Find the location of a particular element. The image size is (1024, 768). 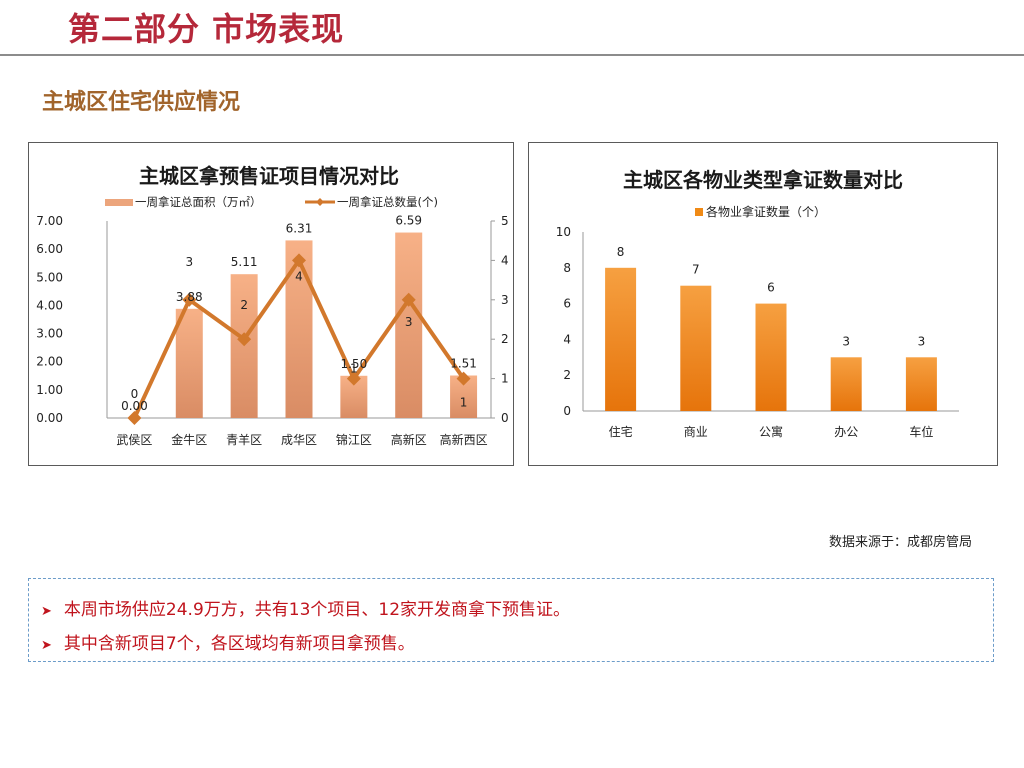

bar-value-label: 5.11 is located at coordinates (244, 262).